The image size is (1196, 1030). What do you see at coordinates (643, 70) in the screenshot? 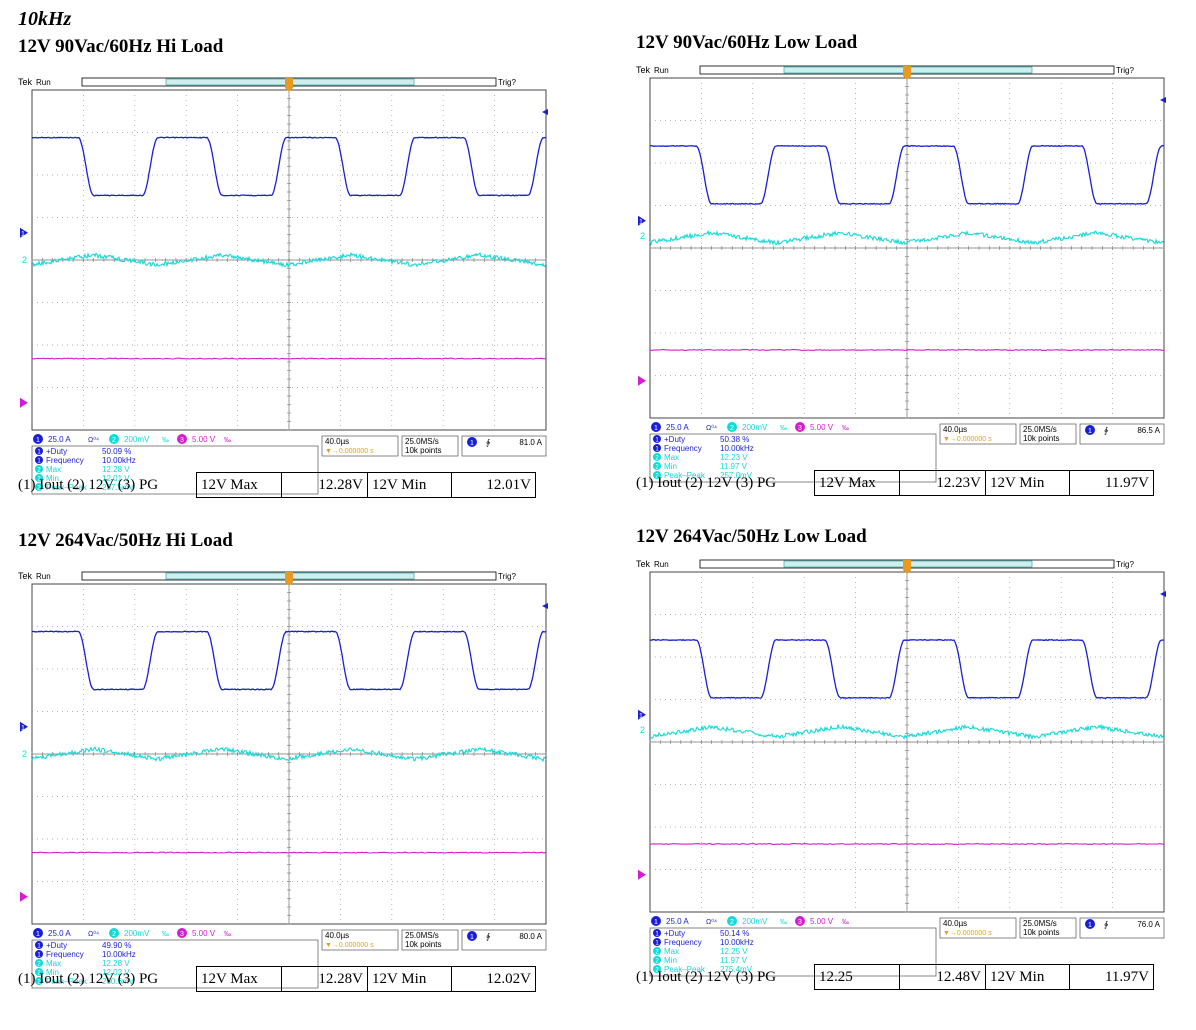
I see `tek-logo: Tek` at bounding box center [643, 70].